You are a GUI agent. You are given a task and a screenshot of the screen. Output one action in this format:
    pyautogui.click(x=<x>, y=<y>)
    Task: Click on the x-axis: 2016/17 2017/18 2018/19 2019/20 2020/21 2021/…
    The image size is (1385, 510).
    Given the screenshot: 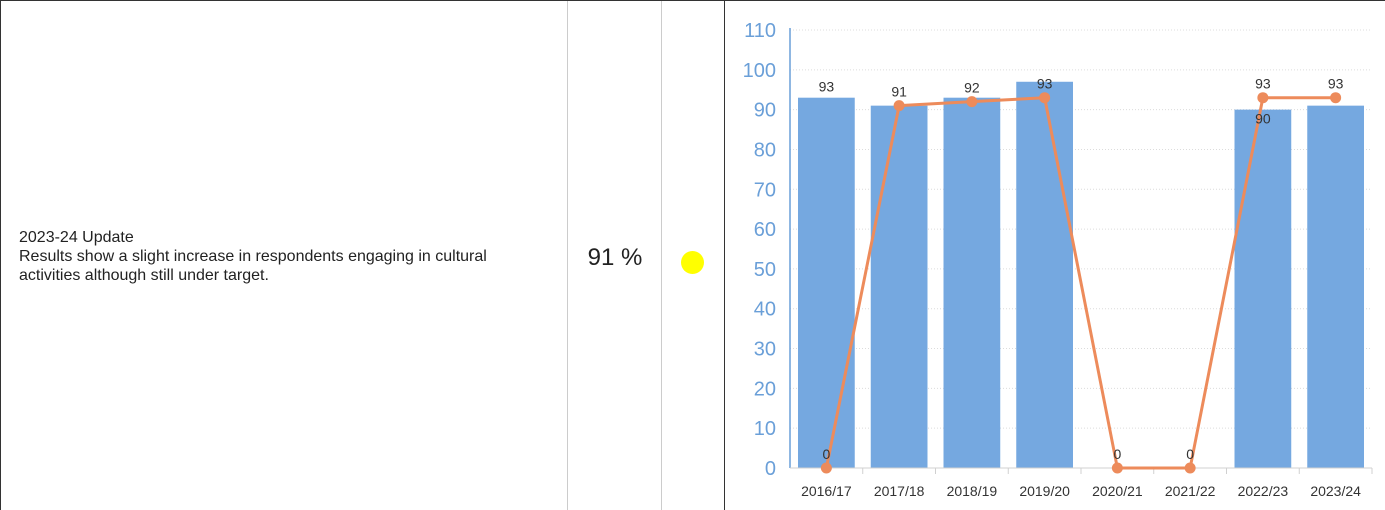 What is the action you would take?
    pyautogui.click(x=1081, y=483)
    